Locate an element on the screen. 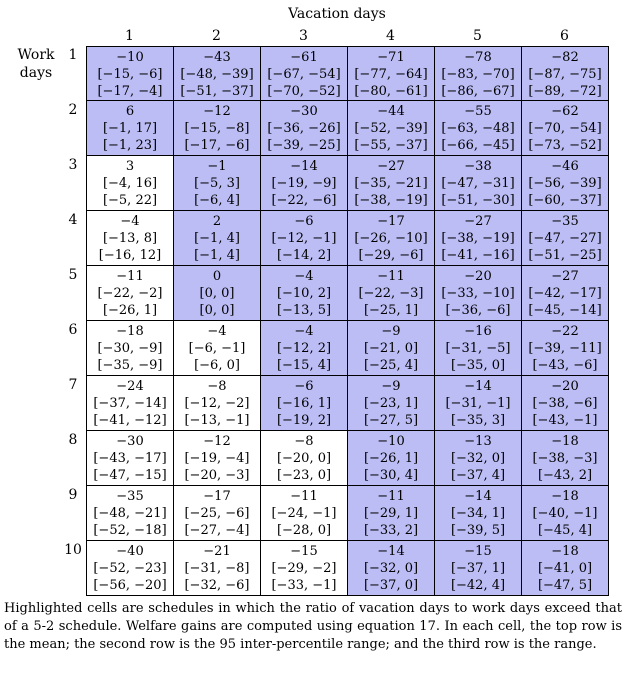 This screenshot has width=626, height=676. cell-mean: −20 is located at coordinates (565, 386).